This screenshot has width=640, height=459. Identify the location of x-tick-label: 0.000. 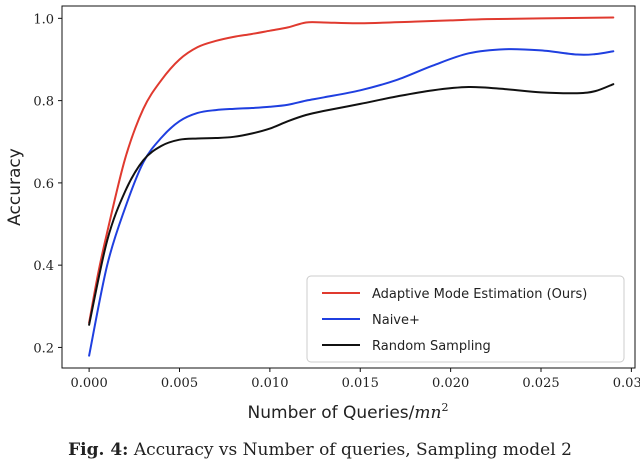
(89, 383).